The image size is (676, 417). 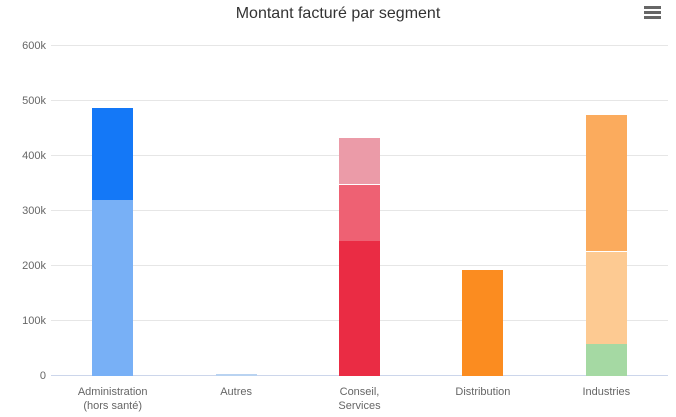 I want to click on x-axis-label: Autres, so click(x=236, y=392).